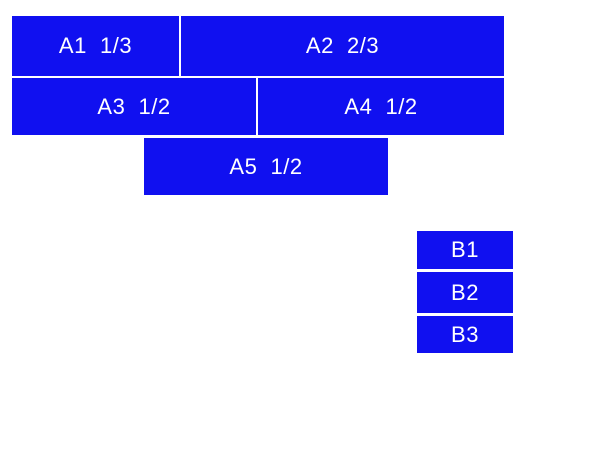 The height and width of the screenshot is (459, 602). I want to click on box-b3: B3, so click(465, 334).